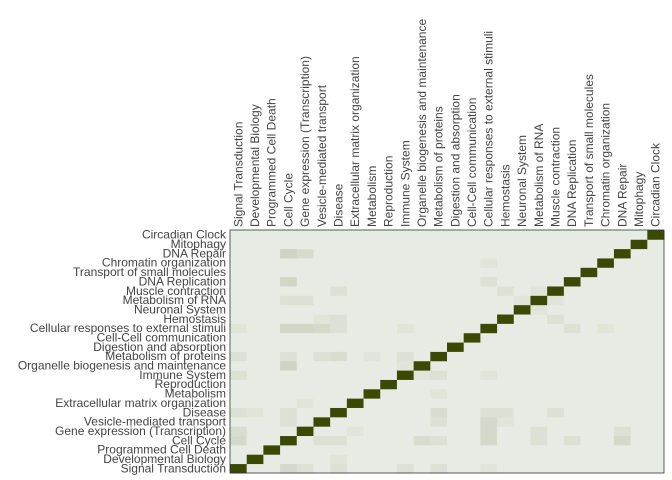 Image resolution: width=672 pixels, height=480 pixels. What do you see at coordinates (639, 199) in the screenshot?
I see `x-tick-label: Mitophagy` at bounding box center [639, 199].